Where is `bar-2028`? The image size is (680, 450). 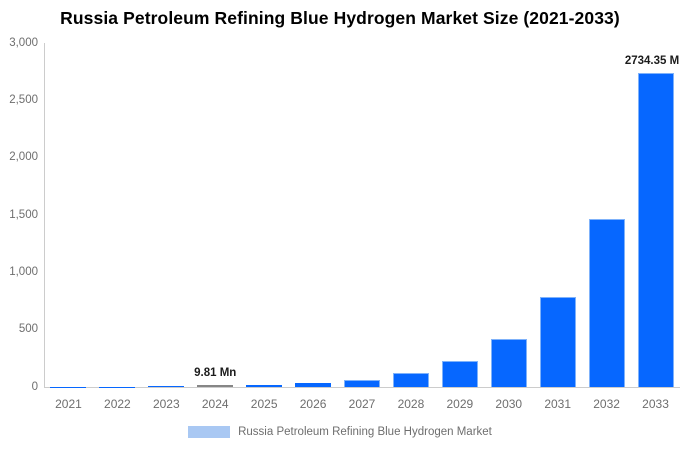 bar-2028 is located at coordinates (410, 380).